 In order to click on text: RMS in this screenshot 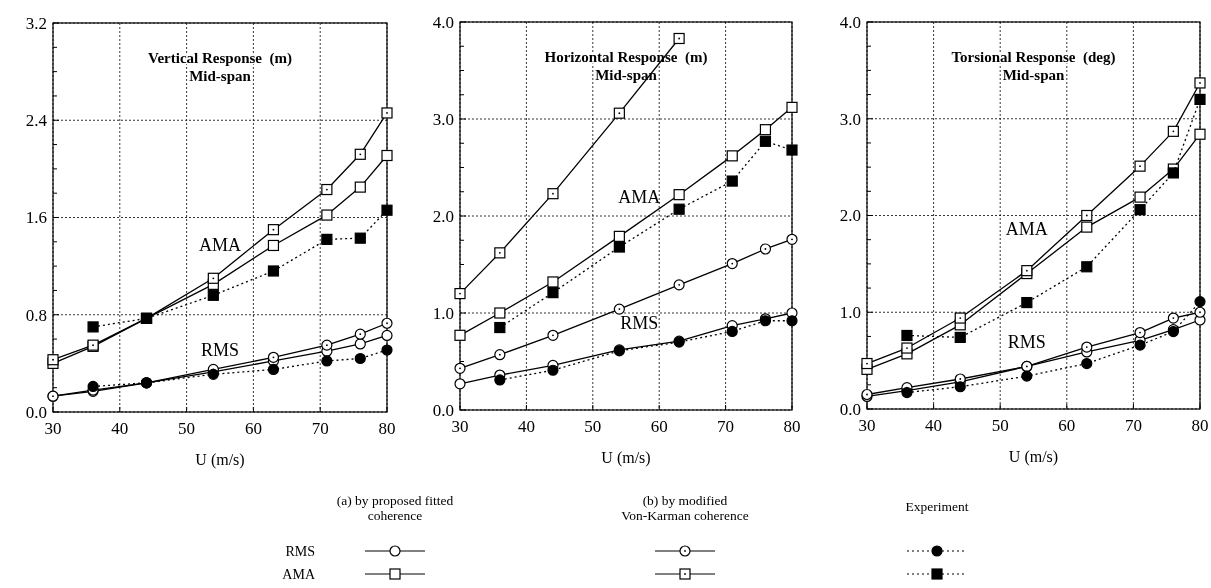, I will do `click(300, 551)`.